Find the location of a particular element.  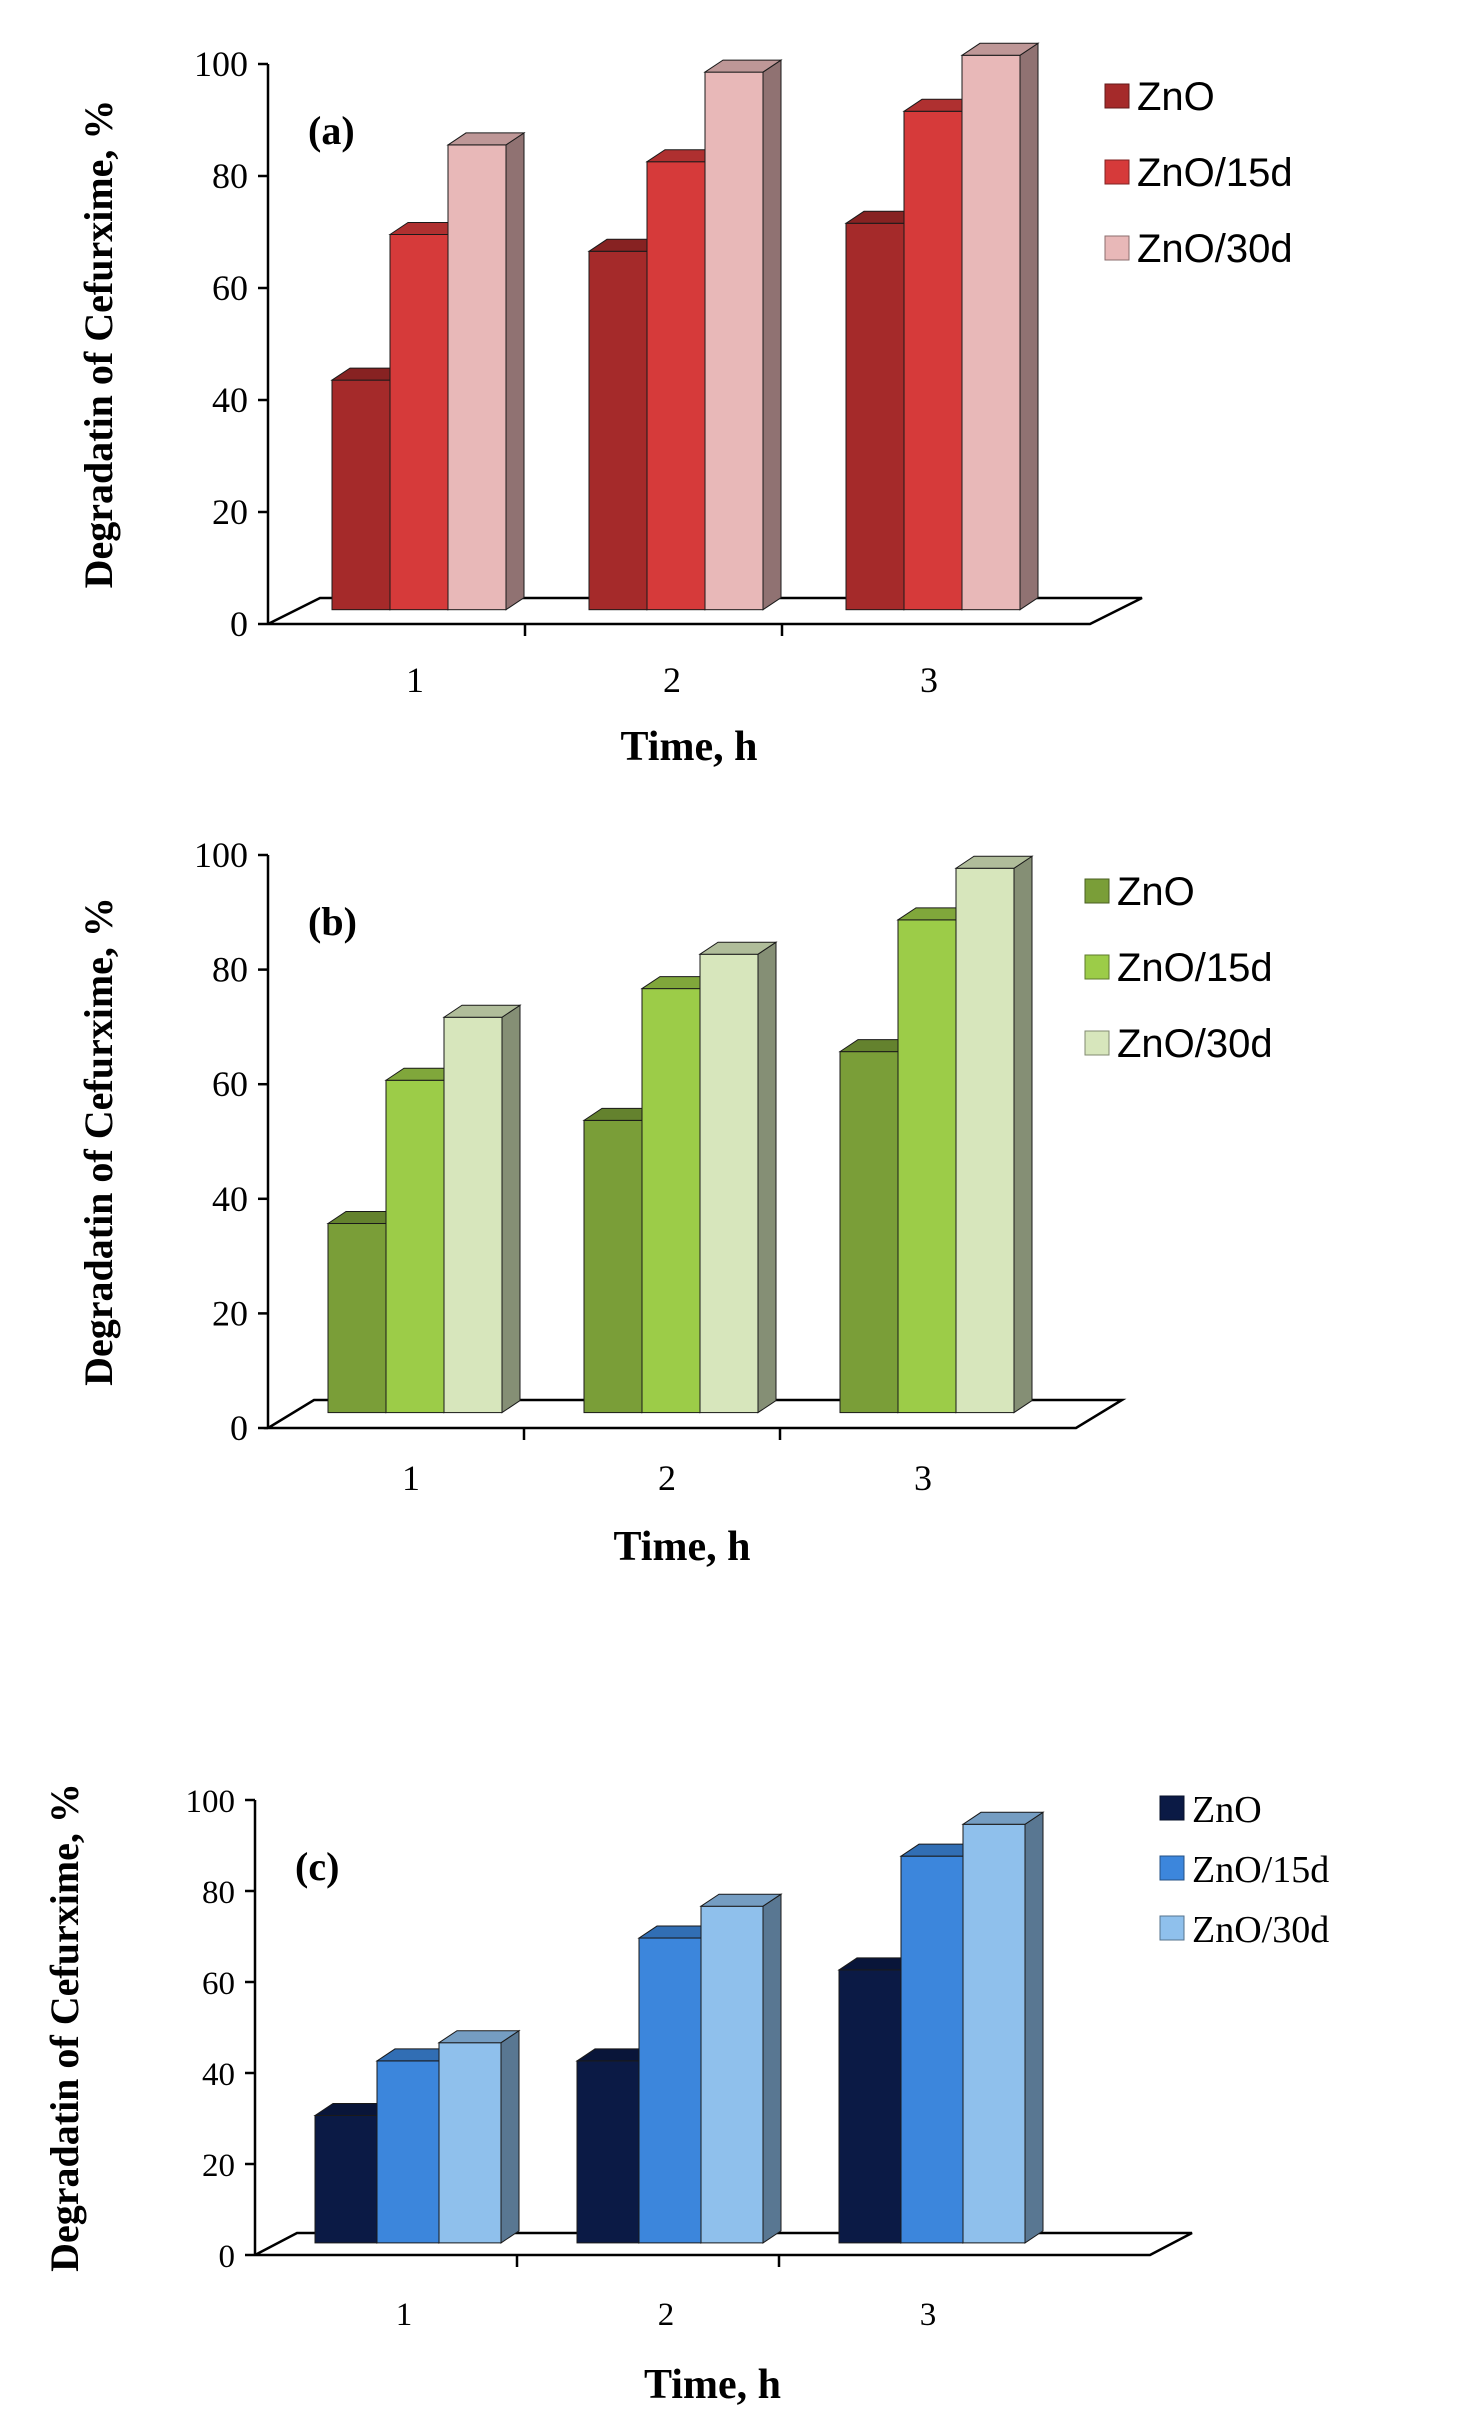

x-axis-label: Time, h is located at coordinates (689, 747).